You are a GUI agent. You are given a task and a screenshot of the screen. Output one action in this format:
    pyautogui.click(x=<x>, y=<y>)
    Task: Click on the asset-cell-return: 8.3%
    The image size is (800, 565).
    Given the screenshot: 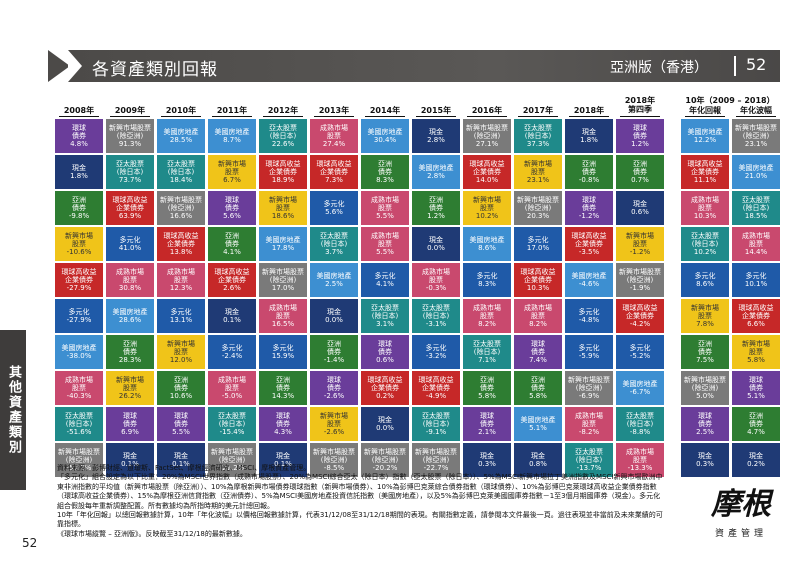 What is the action you would take?
    pyautogui.click(x=385, y=180)
    